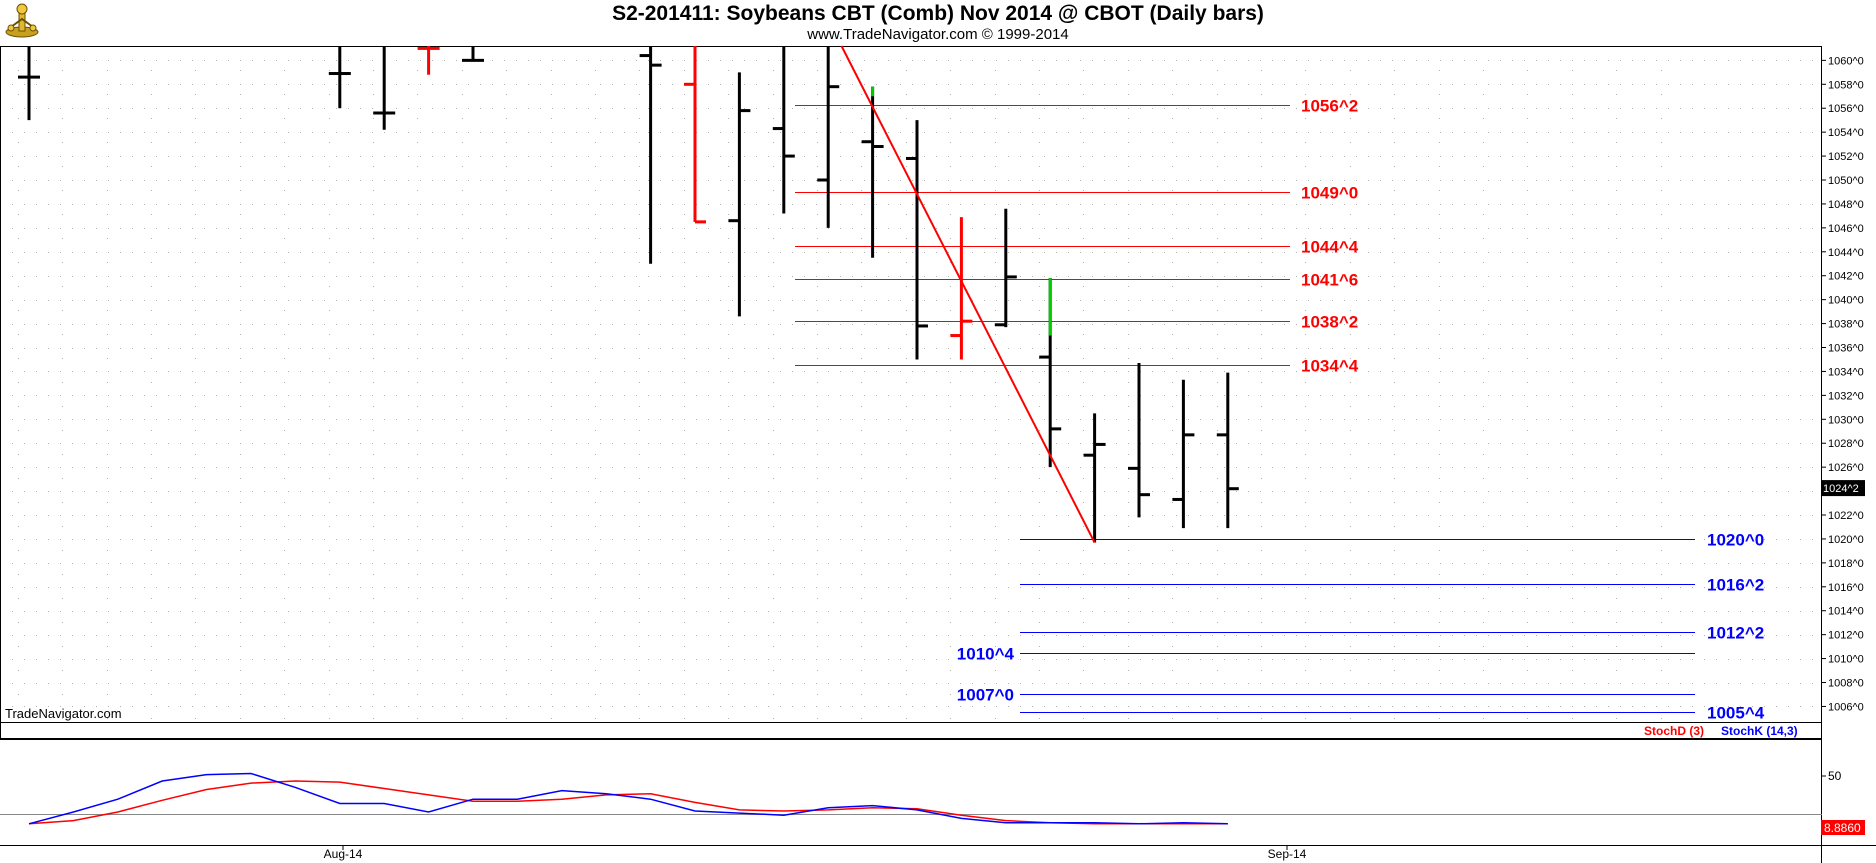 This screenshot has width=1876, height=863. I want to click on price-tick-label: 1052^0, so click(1846, 157).